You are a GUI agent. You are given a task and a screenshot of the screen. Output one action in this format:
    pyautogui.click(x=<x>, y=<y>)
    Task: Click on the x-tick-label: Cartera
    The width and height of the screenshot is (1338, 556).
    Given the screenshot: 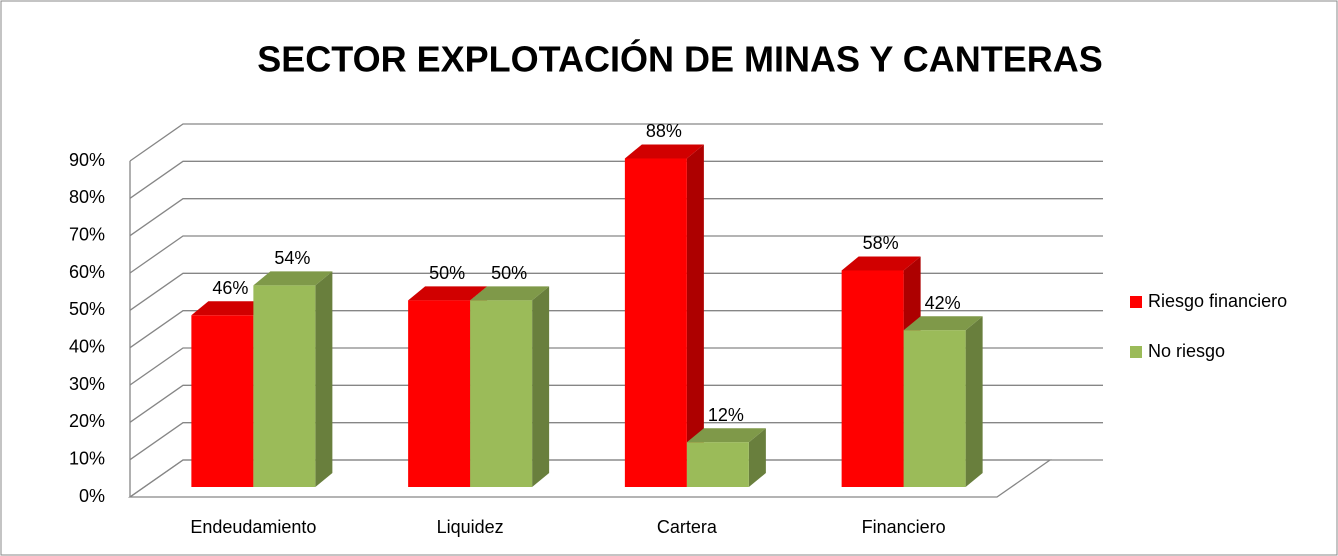 What is the action you would take?
    pyautogui.click(x=687, y=527)
    